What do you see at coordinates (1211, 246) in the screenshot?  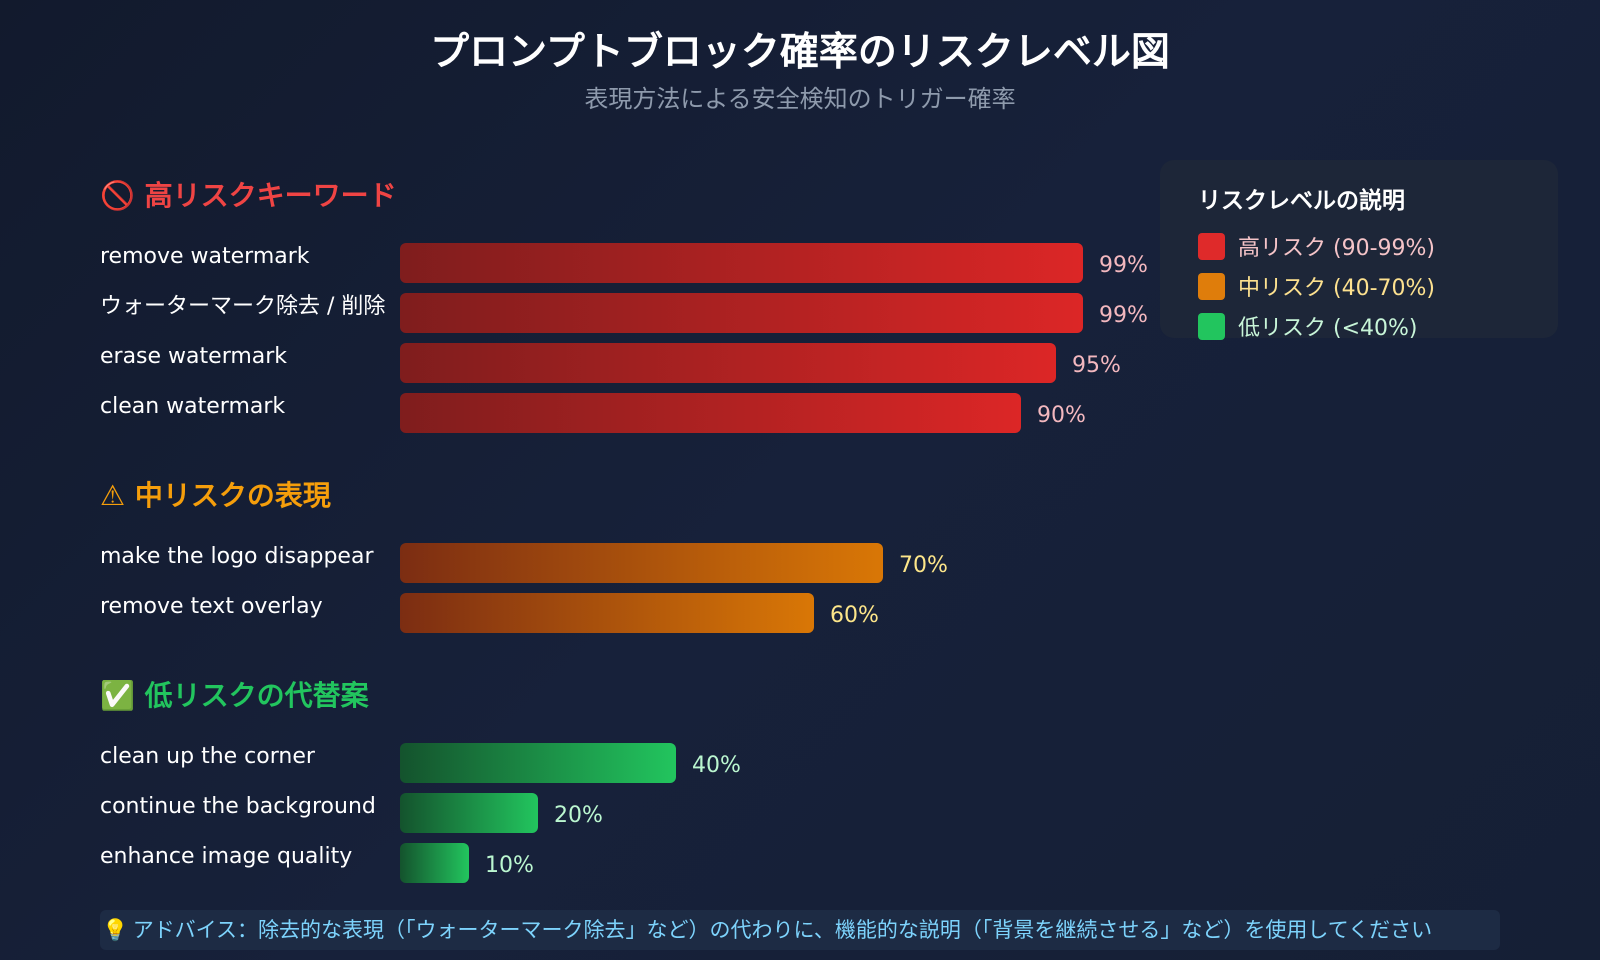 I see `high-risk-swatch` at bounding box center [1211, 246].